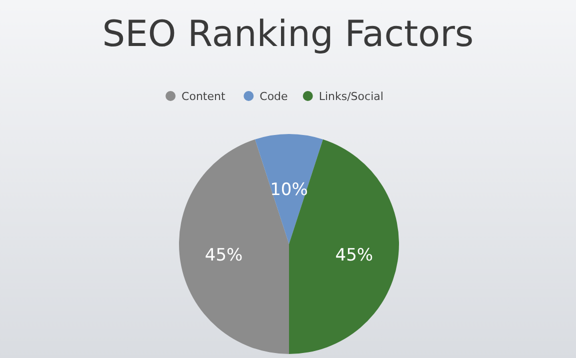  I want to click on data-label: 10%, so click(289, 190).